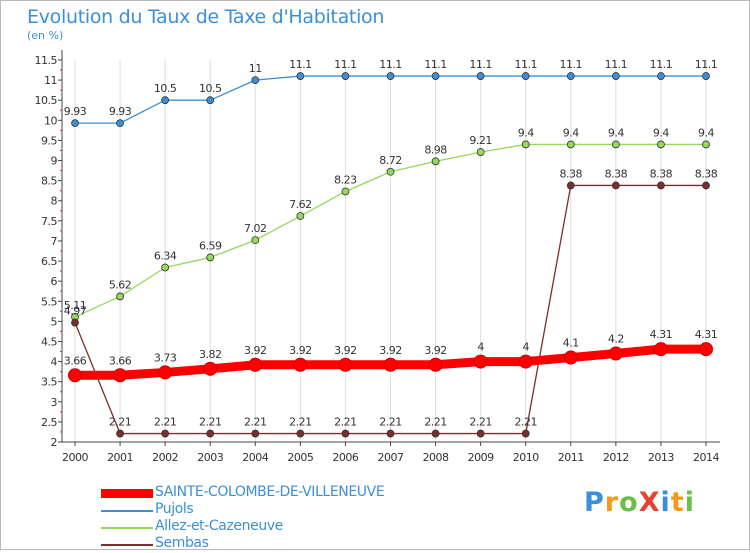  I want to click on x-tick-label: 2013, so click(661, 457).